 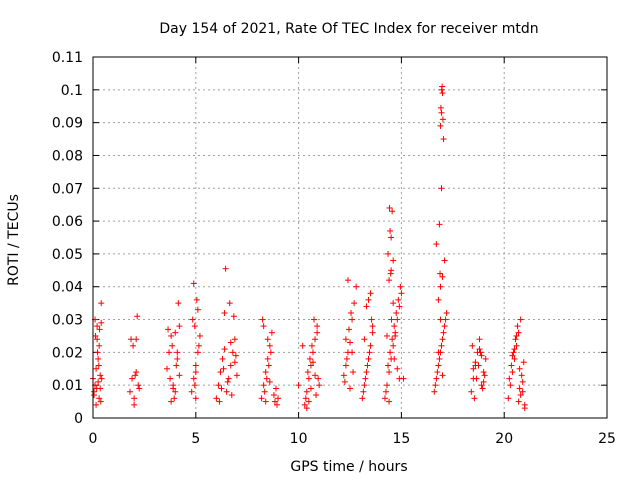 I want to click on x-tick-label: 20, so click(x=504, y=439).